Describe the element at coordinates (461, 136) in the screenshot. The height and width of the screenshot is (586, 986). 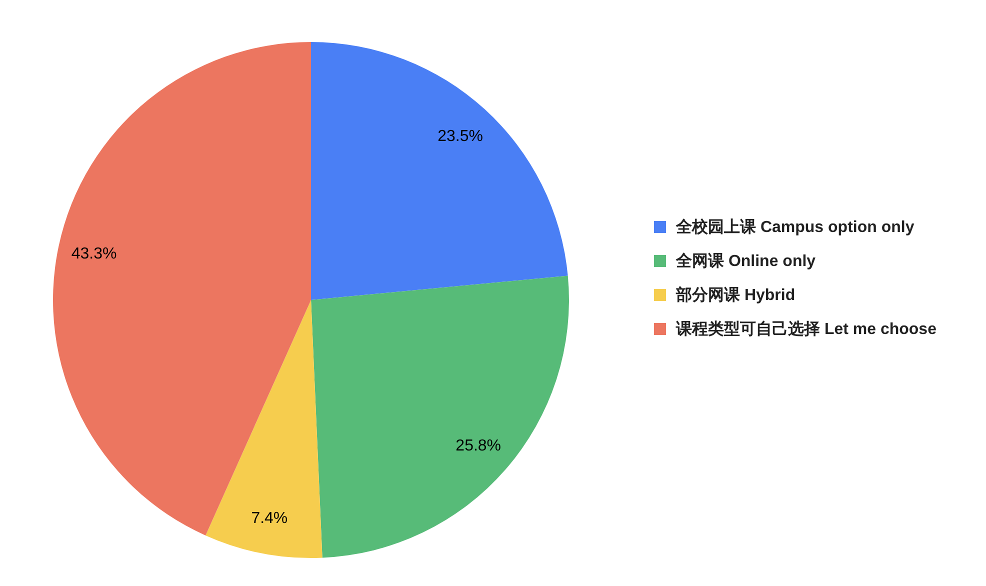
I see `data-label: 23.5%` at that location.